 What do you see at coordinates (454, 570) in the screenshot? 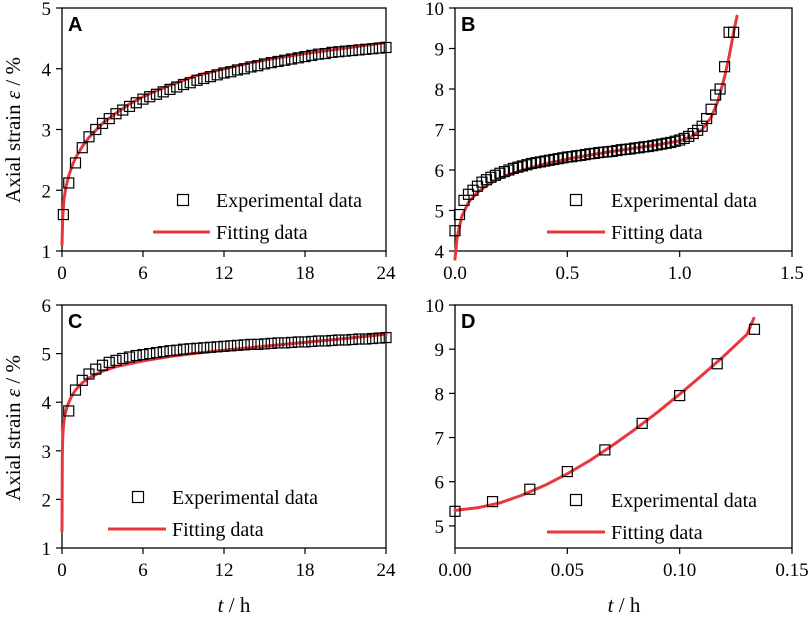
I see `x-tick-label: 0.00` at bounding box center [454, 570].